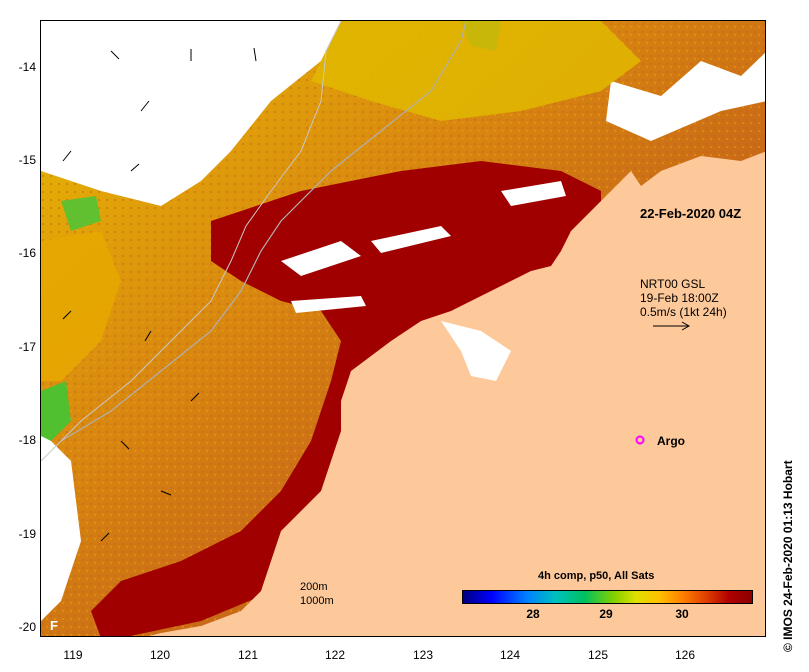 The image size is (809, 672). What do you see at coordinates (61, 526) in the screenshot?
I see `cloud-gap-w` at bounding box center [61, 526].